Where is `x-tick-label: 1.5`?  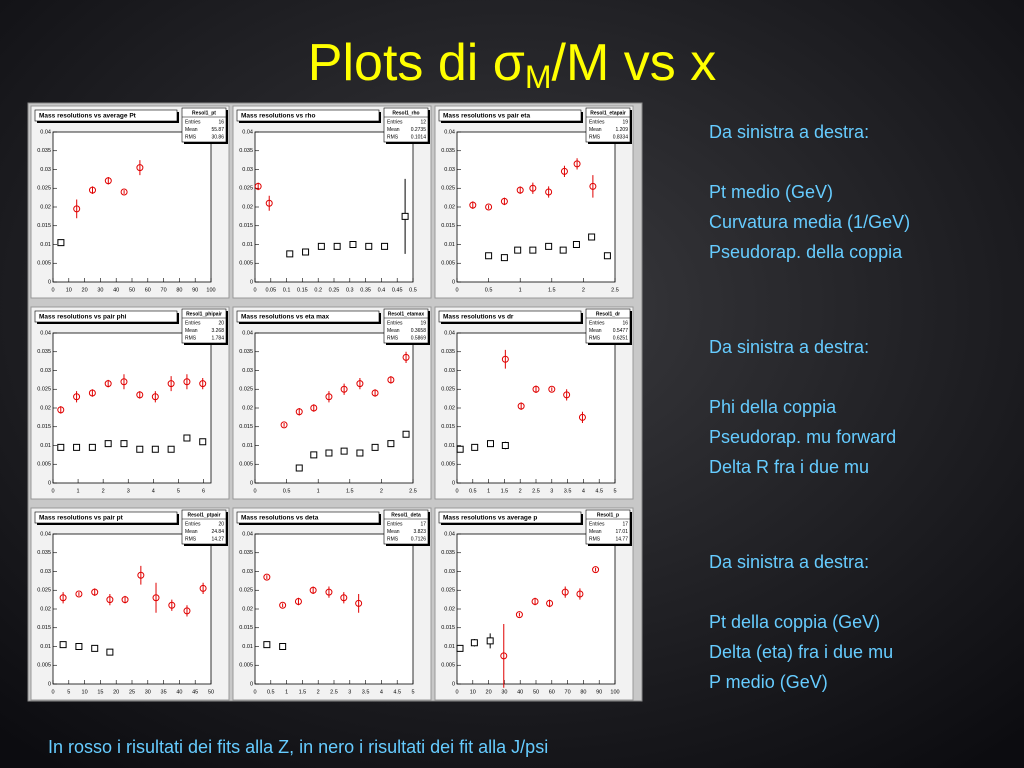
x-tick-label: 1.5 is located at coordinates (505, 491).